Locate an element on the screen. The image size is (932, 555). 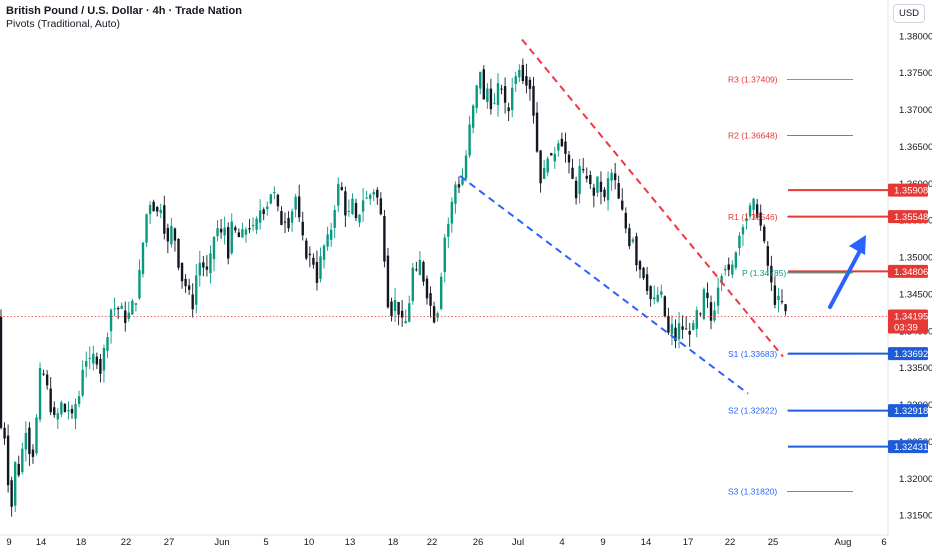
level-tag-text: 1.32918 is located at coordinates (911, 411).